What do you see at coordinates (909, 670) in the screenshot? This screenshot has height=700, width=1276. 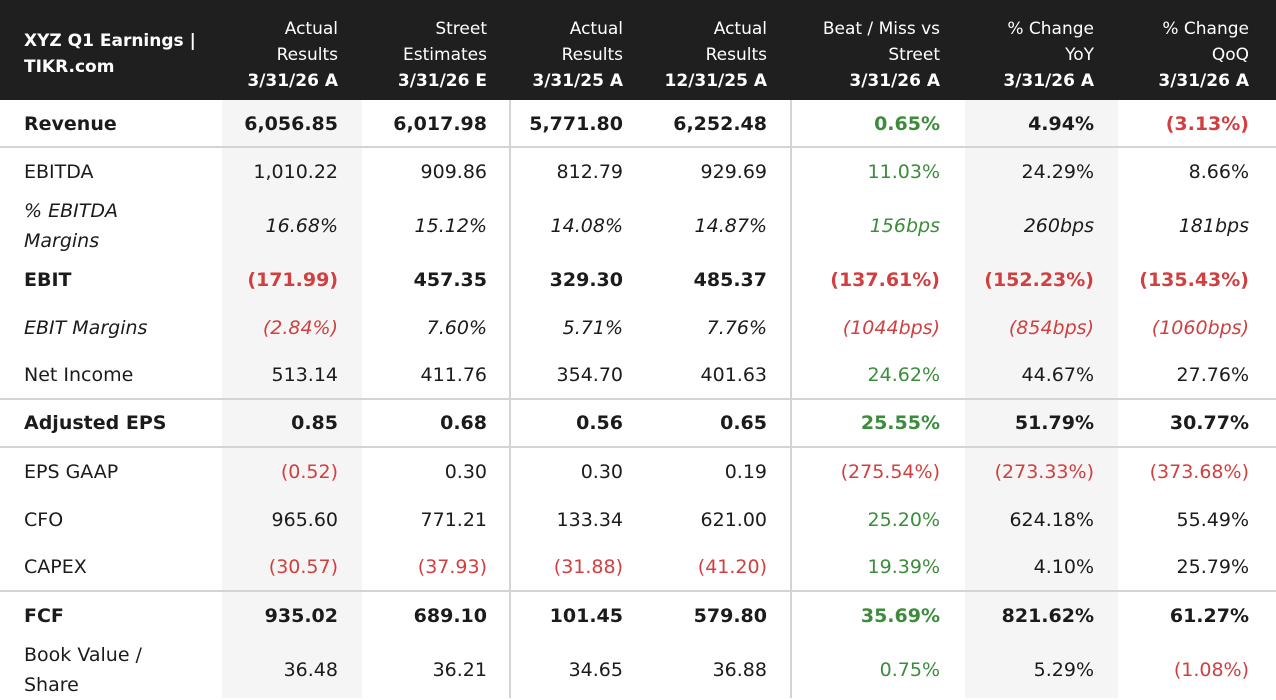 I see `table-cell: 0.75%` at bounding box center [909, 670].